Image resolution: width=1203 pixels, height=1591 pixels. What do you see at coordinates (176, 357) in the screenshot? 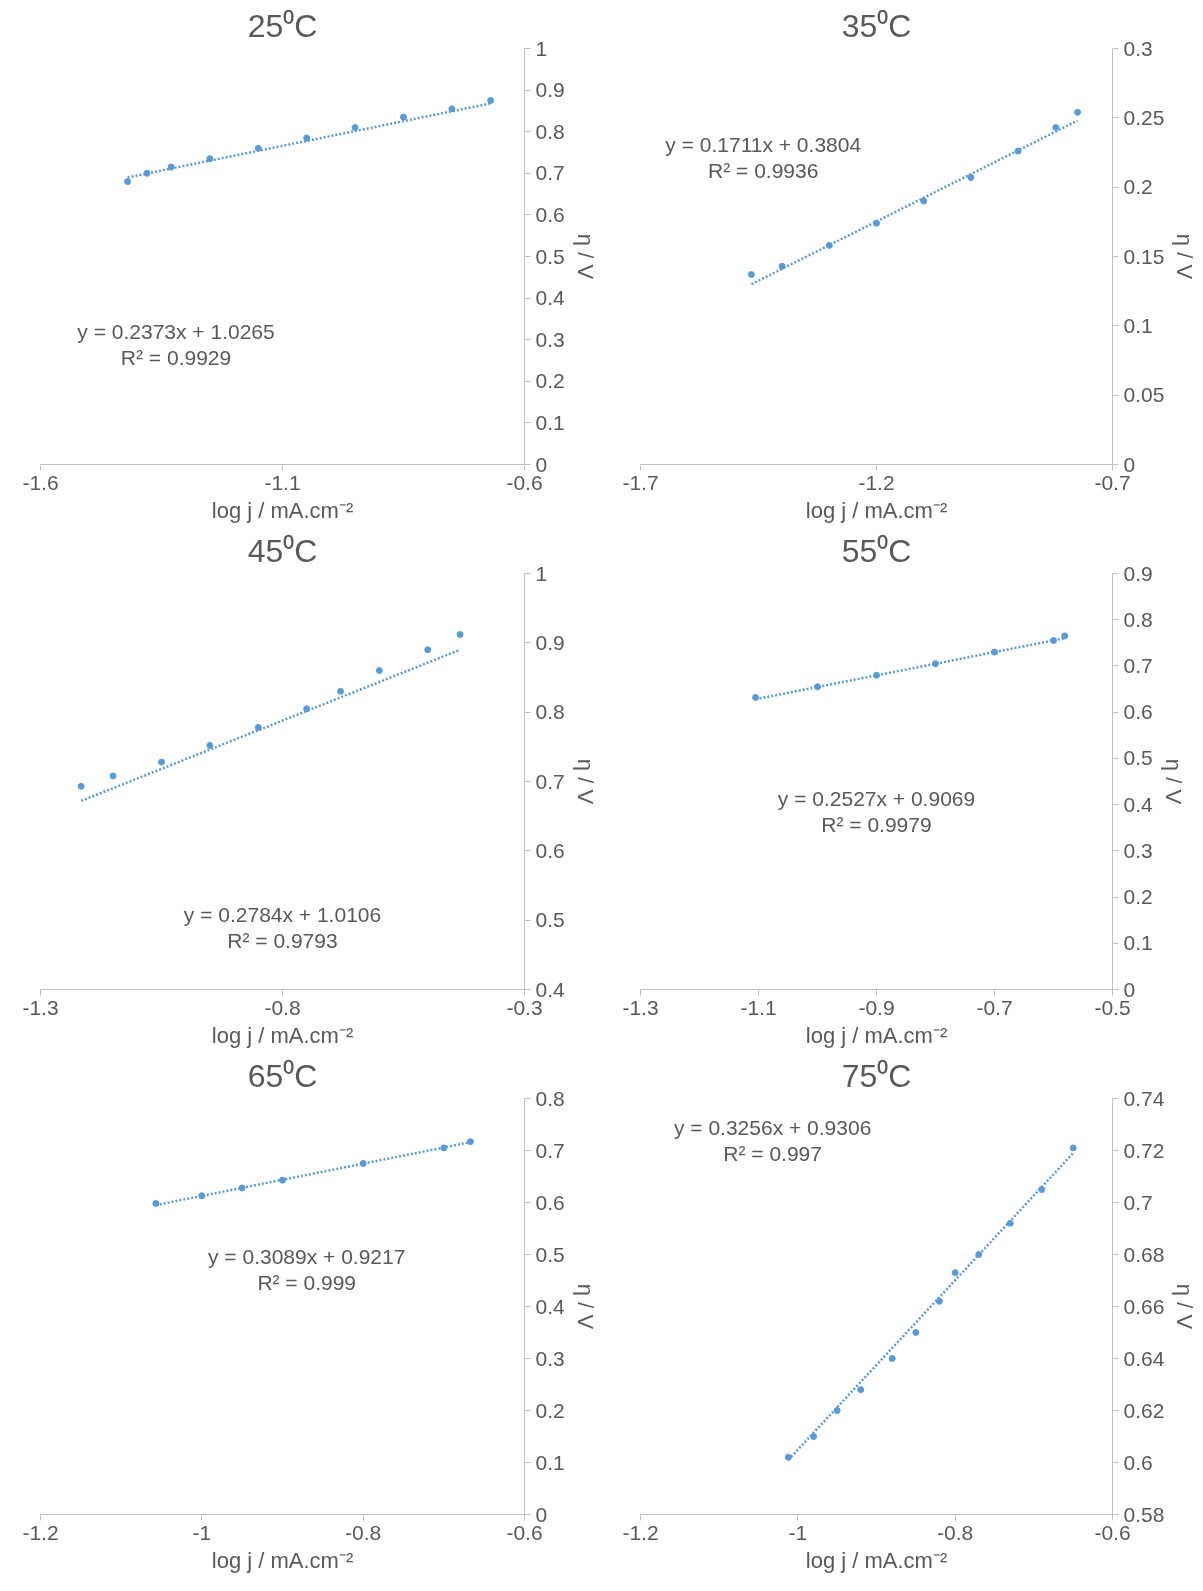
I see `annotation: R² = 0.9929` at bounding box center [176, 357].